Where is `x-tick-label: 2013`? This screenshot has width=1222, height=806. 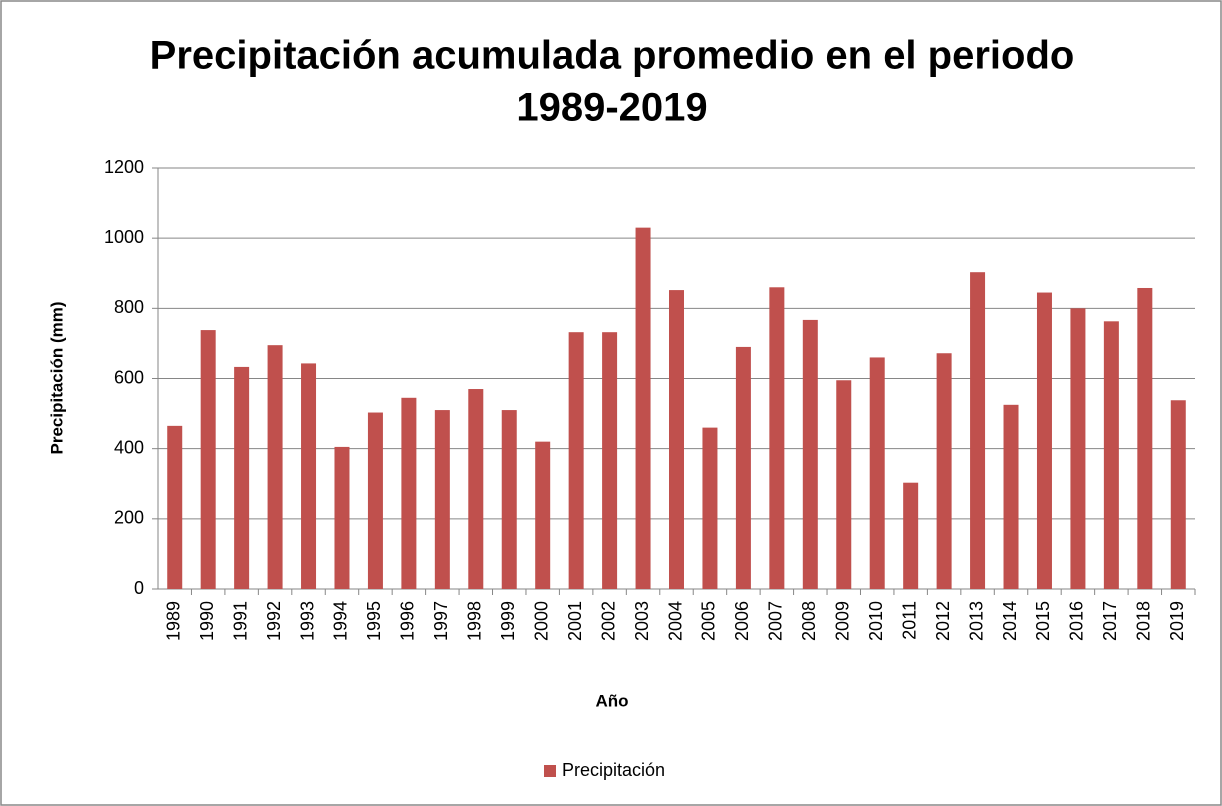 x-tick-label: 2013 is located at coordinates (976, 621).